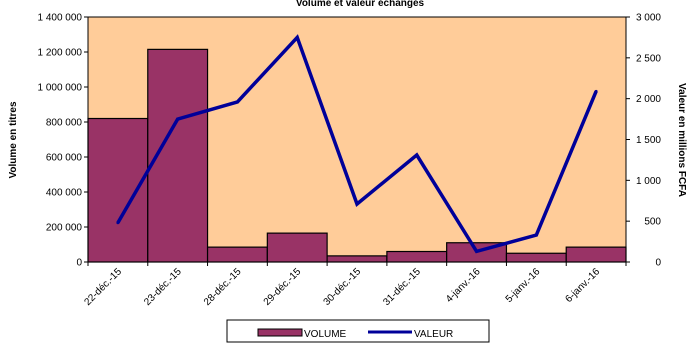 The image size is (692, 343). What do you see at coordinates (463, 285) in the screenshot?
I see `x-tick-label: 4-janv.-16` at bounding box center [463, 285].